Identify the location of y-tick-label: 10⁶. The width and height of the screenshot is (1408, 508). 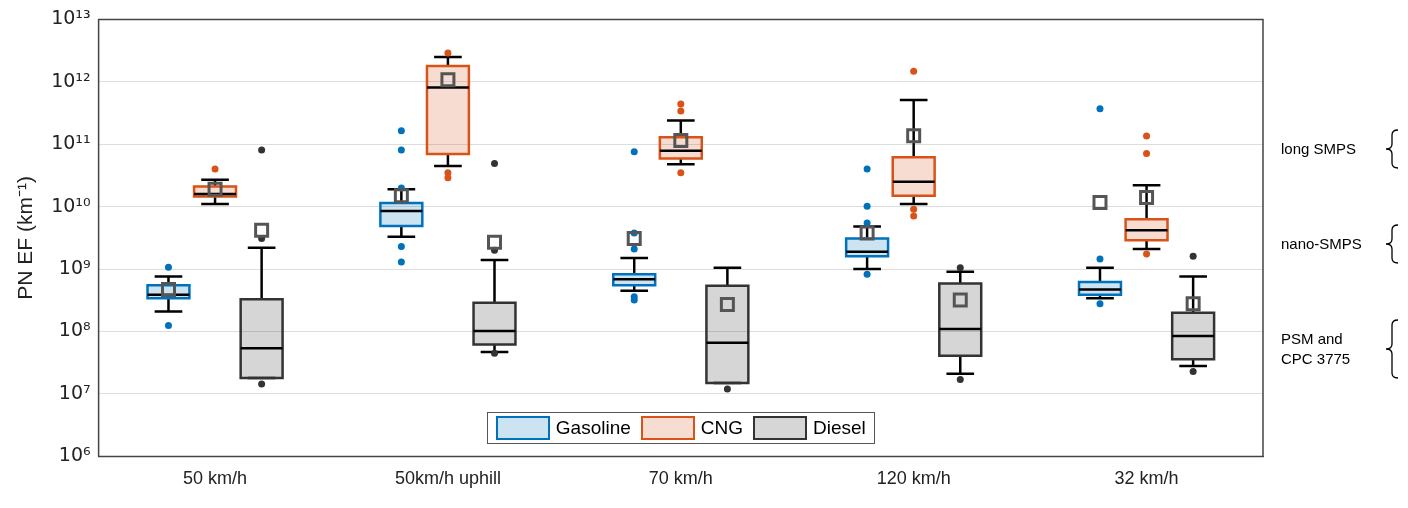
(74, 454).